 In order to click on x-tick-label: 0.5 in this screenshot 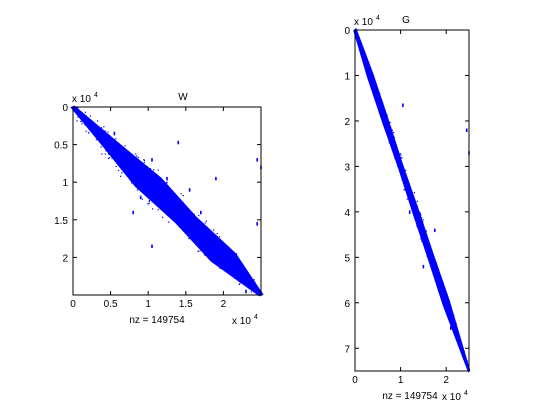, I will do `click(111, 304)`.